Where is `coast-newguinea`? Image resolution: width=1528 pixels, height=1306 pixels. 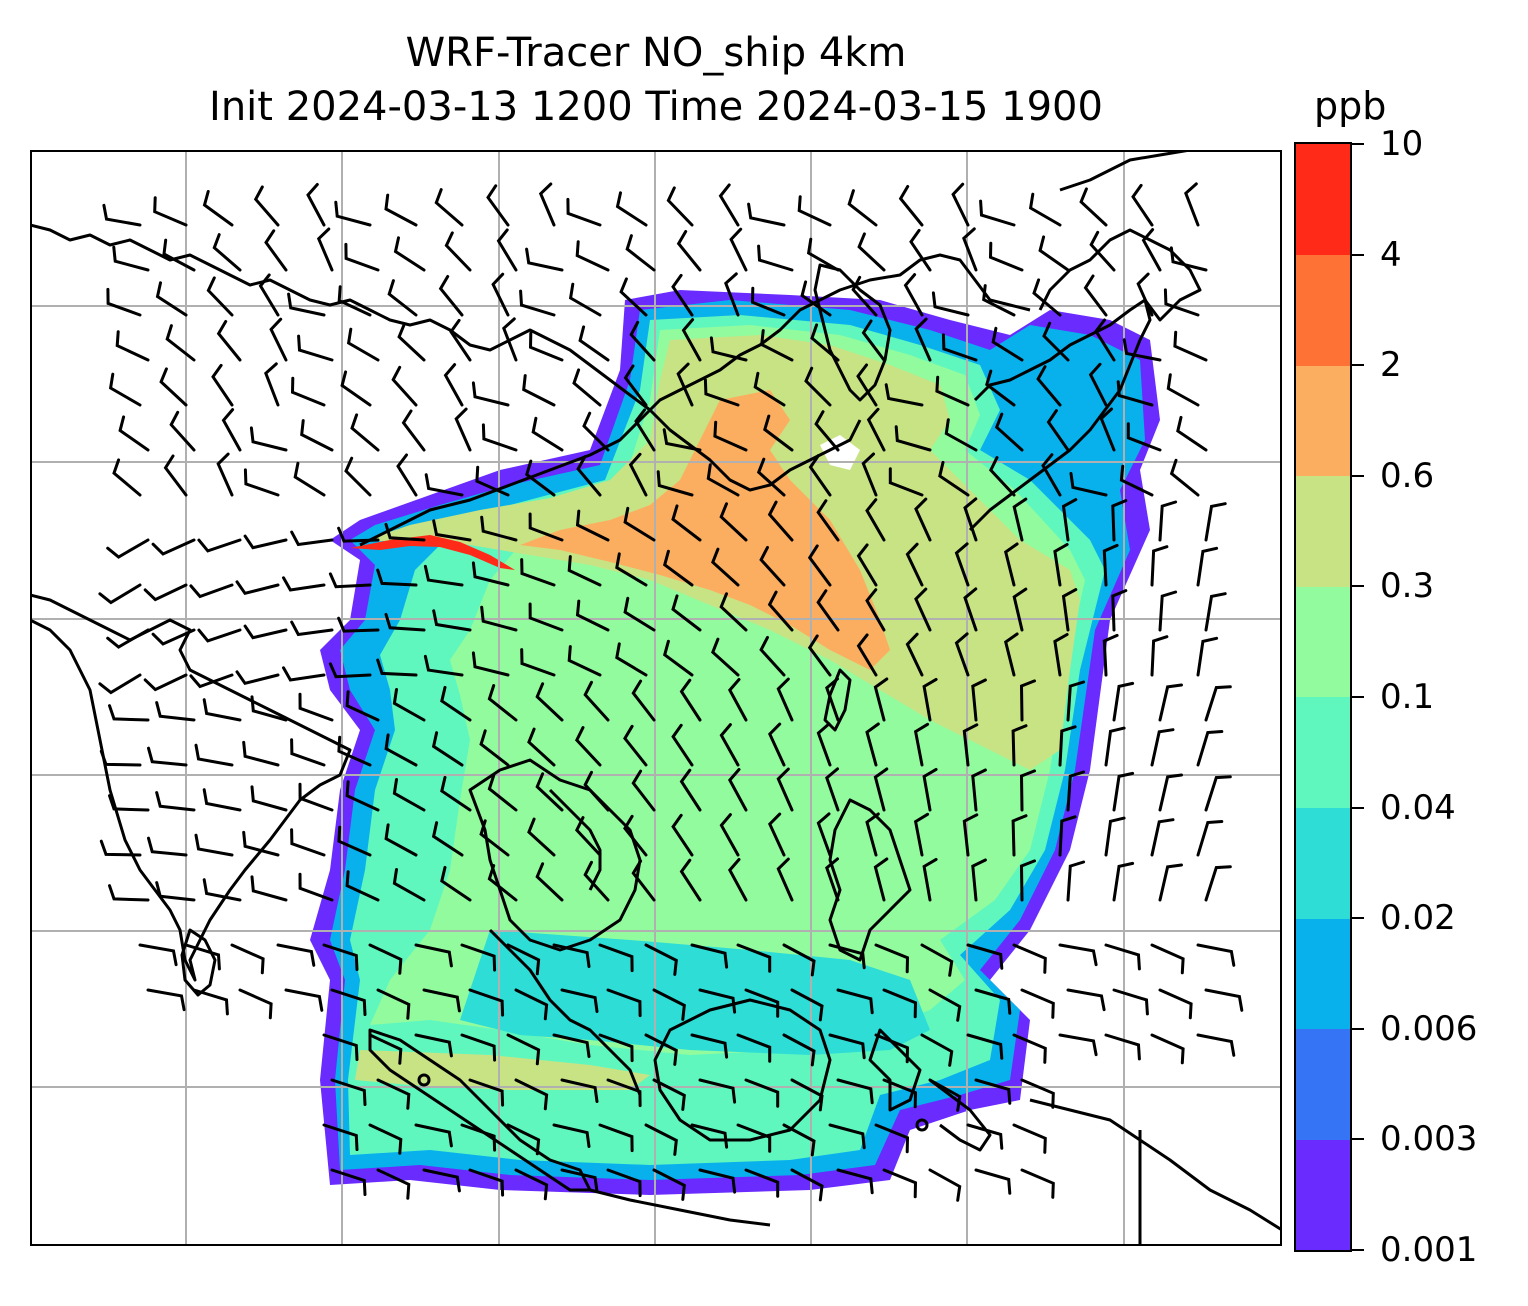 coast-newguinea is located at coordinates (1155, 1165).